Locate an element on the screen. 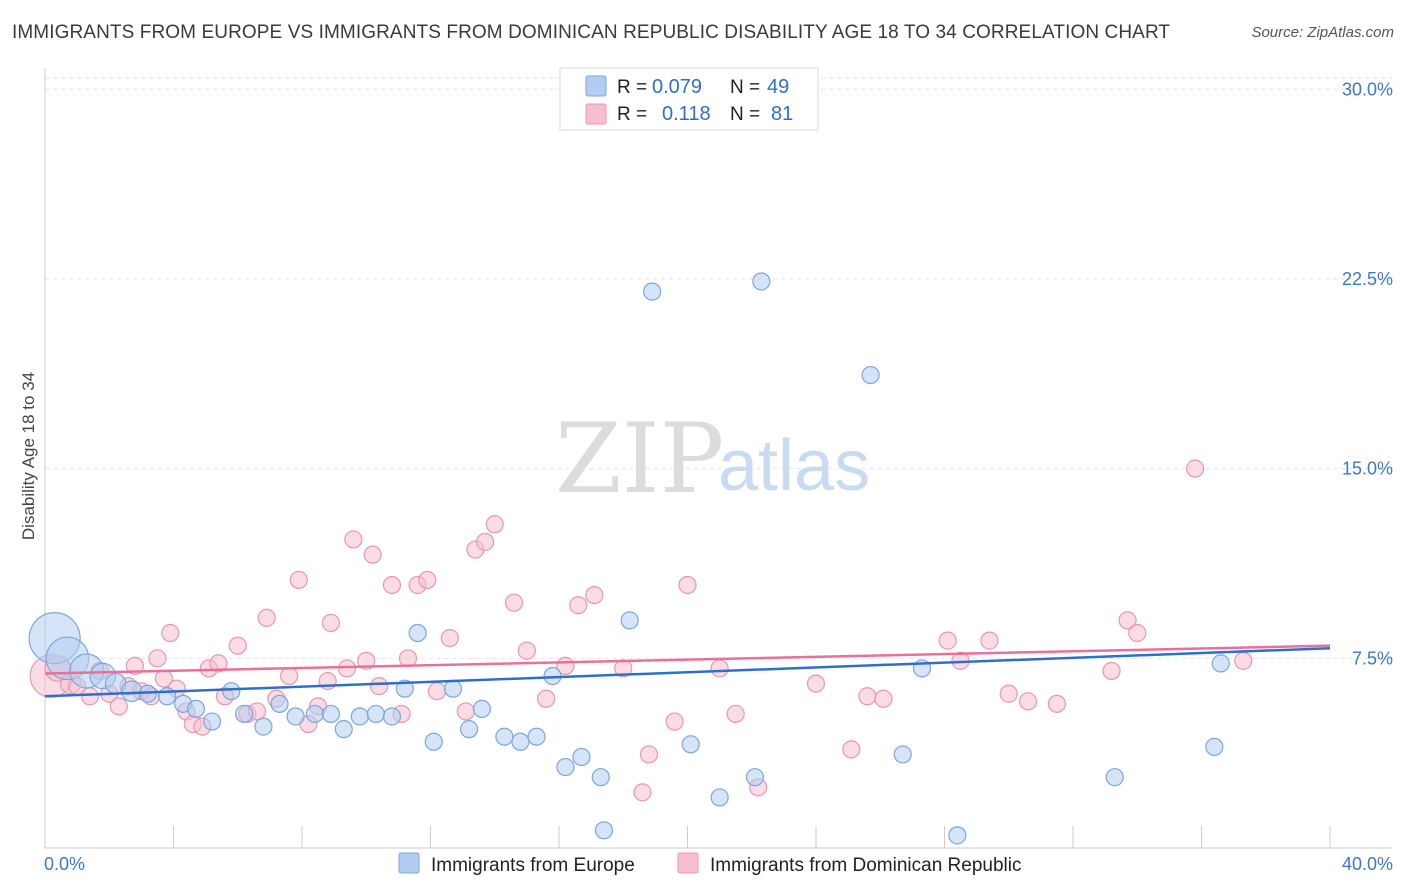 Image resolution: width=1406 pixels, height=892 pixels. bottom-legend-label-dr: Immigrants from Dominican Republic is located at coordinates (866, 865).